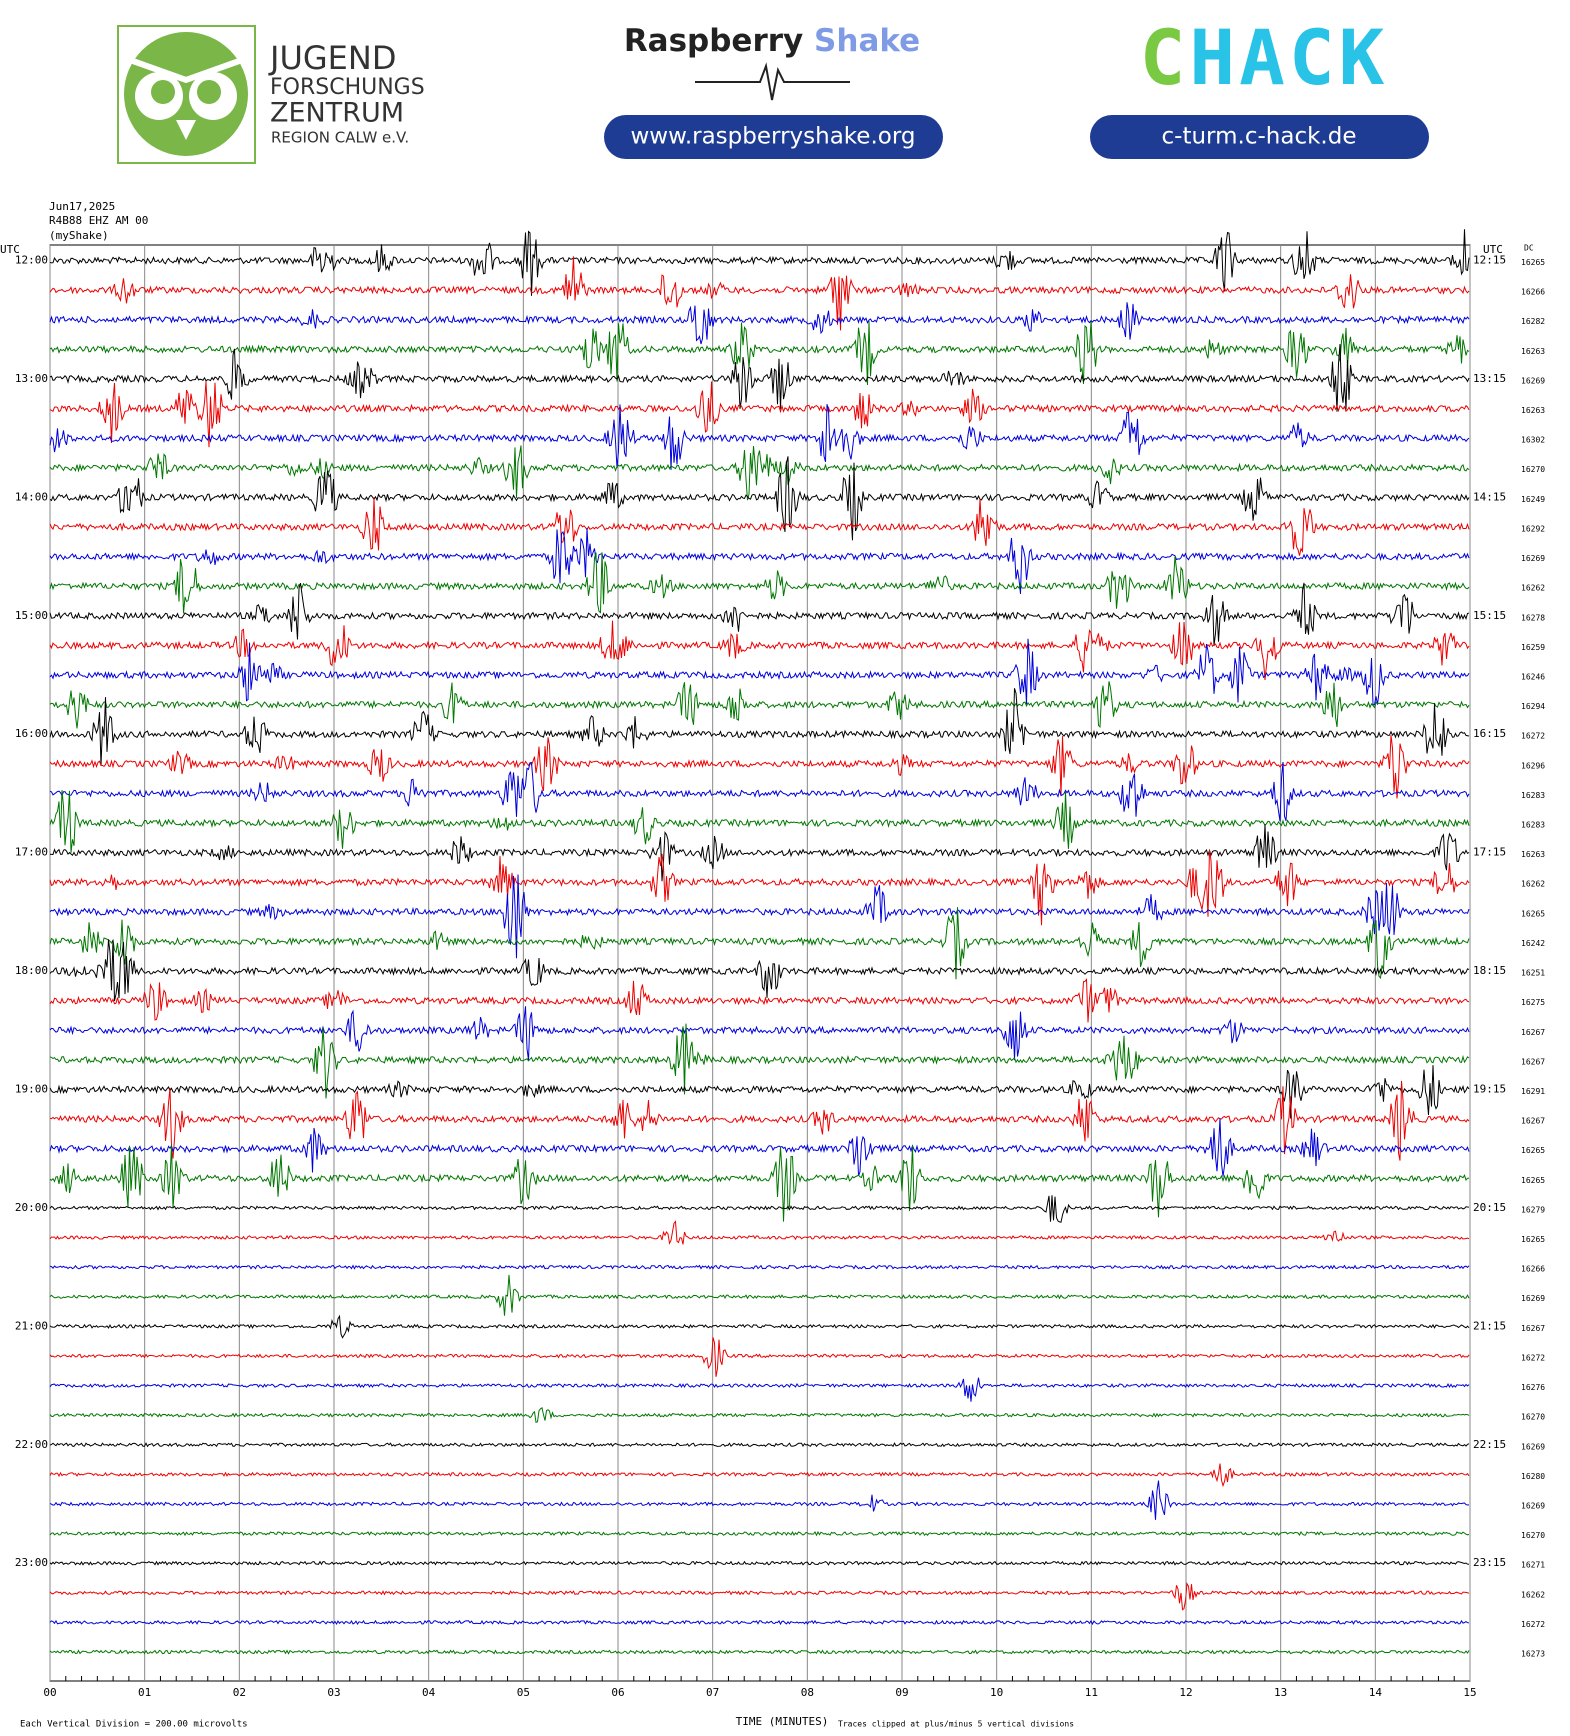 The image size is (1570, 1736). I want to click on right-time-label: 12:15, so click(1489, 260).